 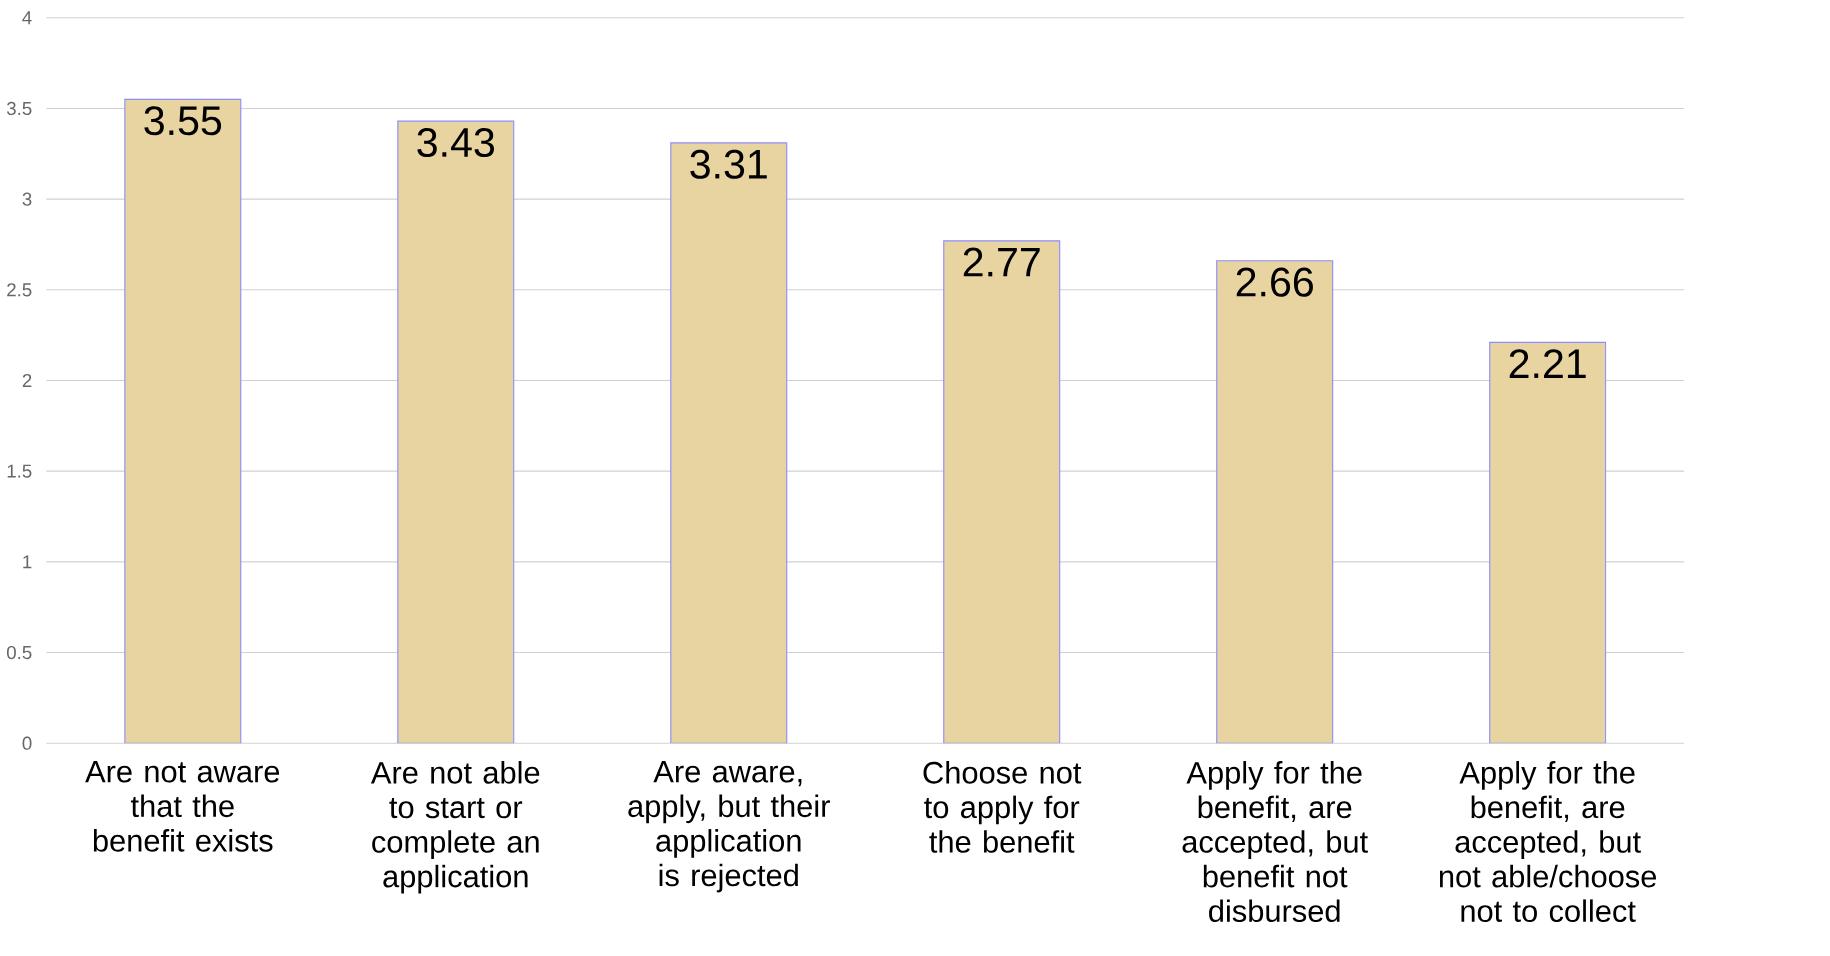 I want to click on data-label: 2.77, so click(x=1001, y=262).